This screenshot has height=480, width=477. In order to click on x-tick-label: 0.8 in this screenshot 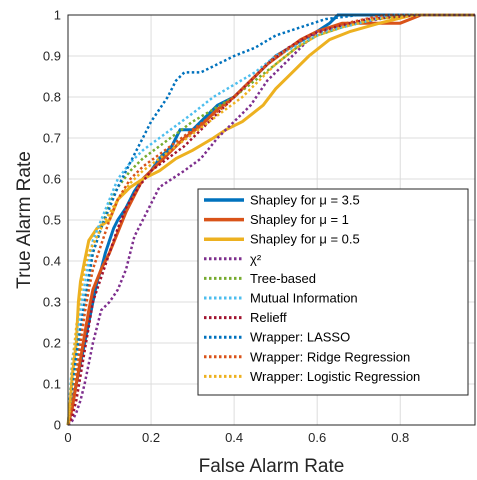, I will do `click(400, 437)`.